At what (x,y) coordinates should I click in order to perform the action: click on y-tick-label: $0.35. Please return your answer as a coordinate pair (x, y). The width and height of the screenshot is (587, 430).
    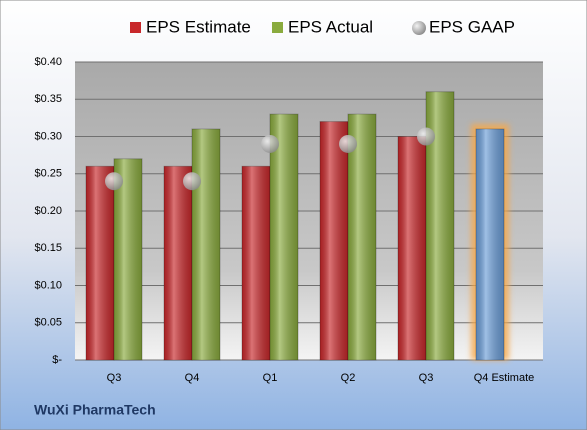
    Looking at the image, I should click on (48, 99).